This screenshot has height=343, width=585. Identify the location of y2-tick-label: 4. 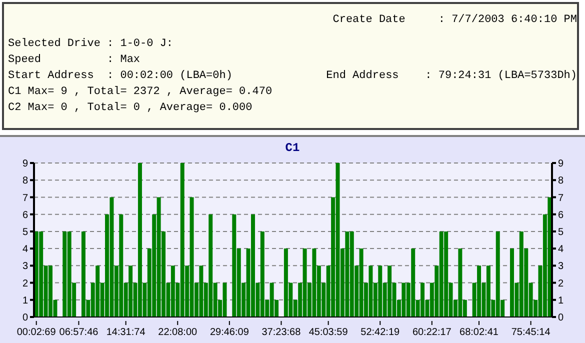
(561, 250).